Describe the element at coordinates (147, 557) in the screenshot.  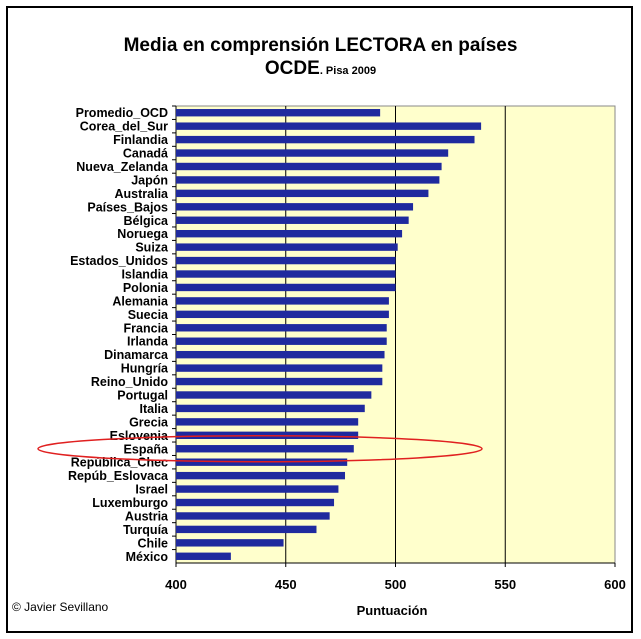
I see `category-label-33: México` at that location.